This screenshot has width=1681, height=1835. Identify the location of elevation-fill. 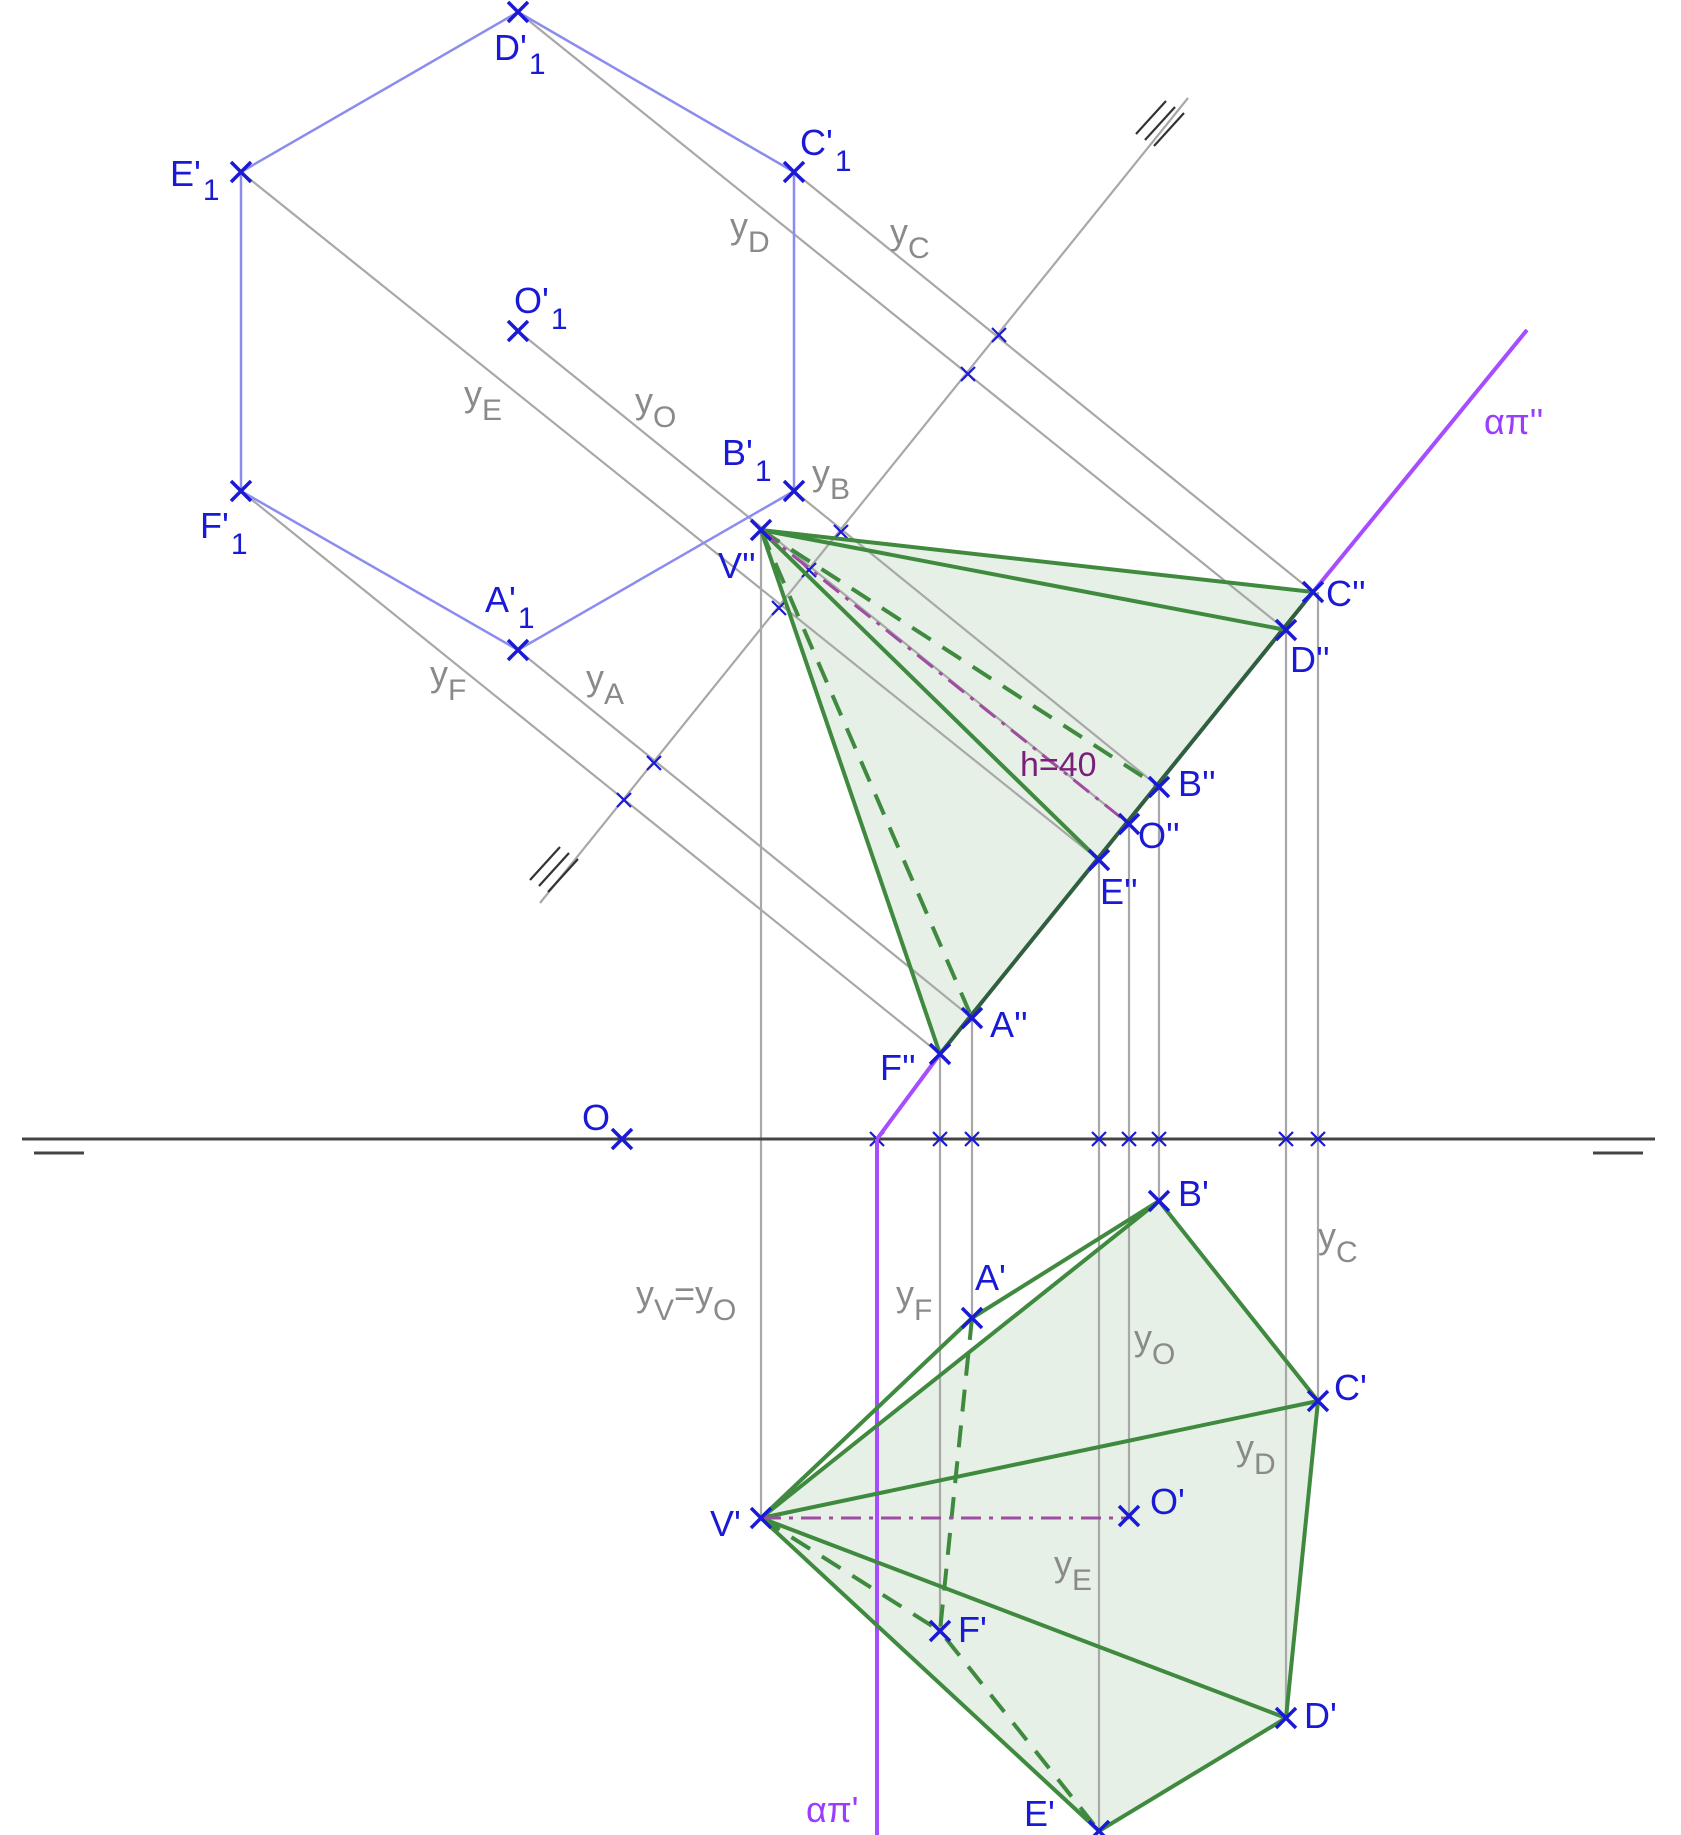
(1037, 792).